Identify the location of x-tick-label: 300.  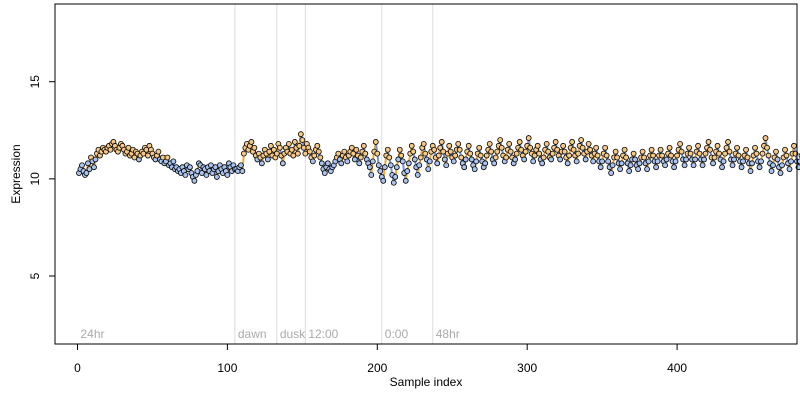
(527, 368).